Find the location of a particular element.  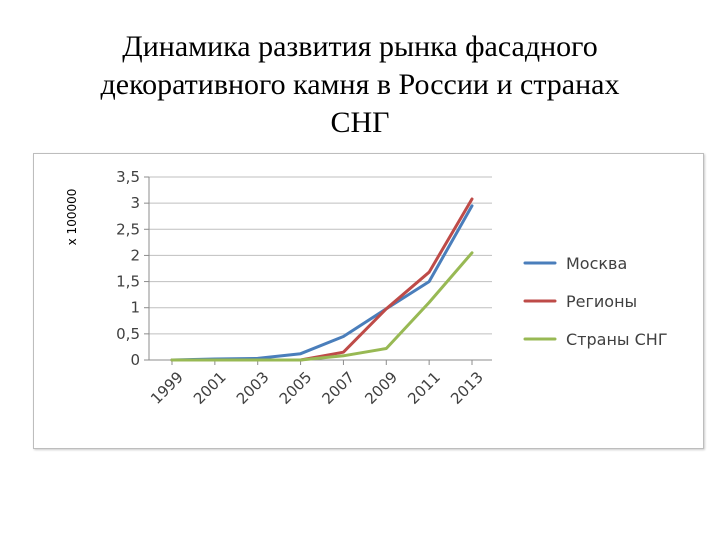

y-tick-label: 2,5 is located at coordinates (128, 229).